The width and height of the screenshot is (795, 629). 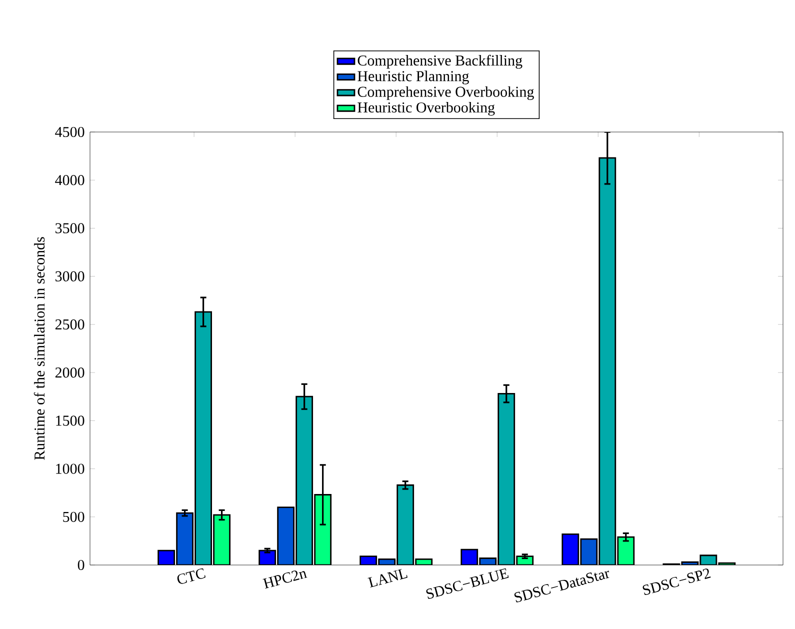 I want to click on legend-label: Heuristic Planning, so click(x=413, y=77).